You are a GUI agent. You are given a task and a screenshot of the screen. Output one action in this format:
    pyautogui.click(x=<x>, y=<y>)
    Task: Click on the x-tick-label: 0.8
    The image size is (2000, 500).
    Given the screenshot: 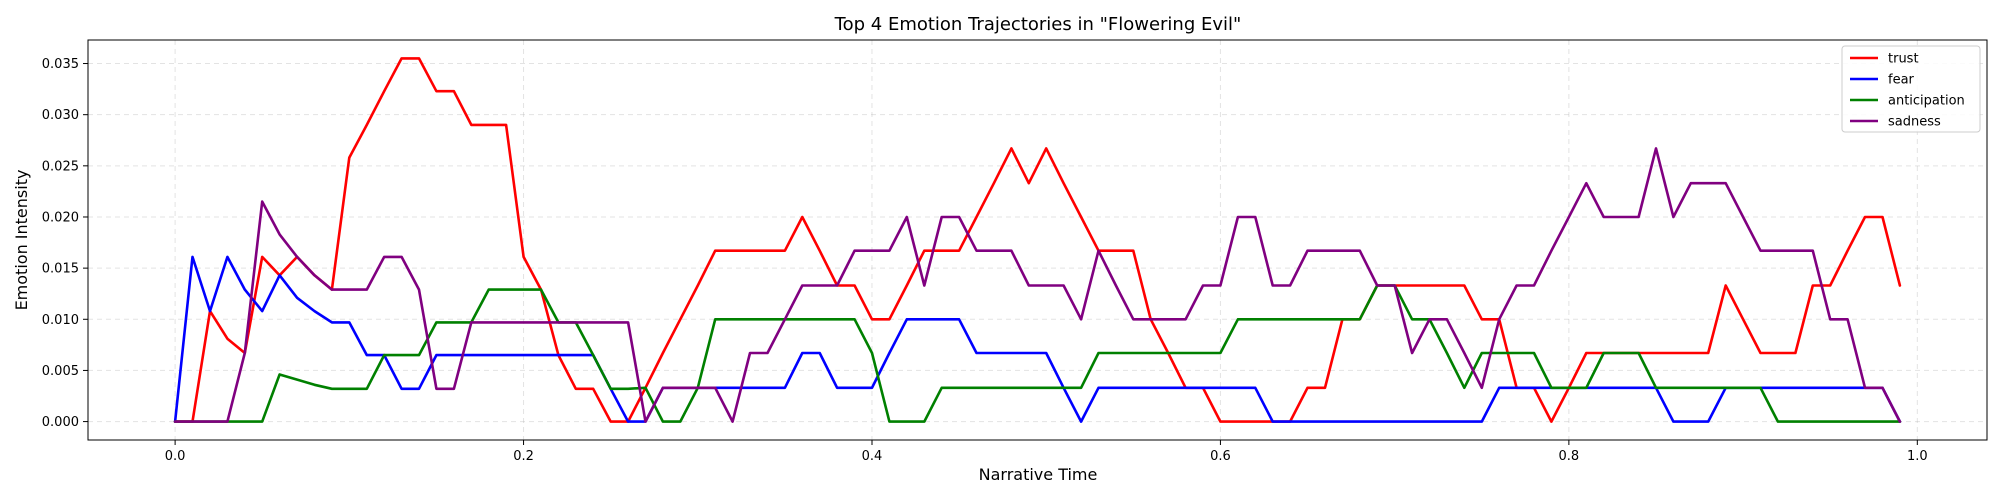 What is the action you would take?
    pyautogui.click(x=1569, y=456)
    